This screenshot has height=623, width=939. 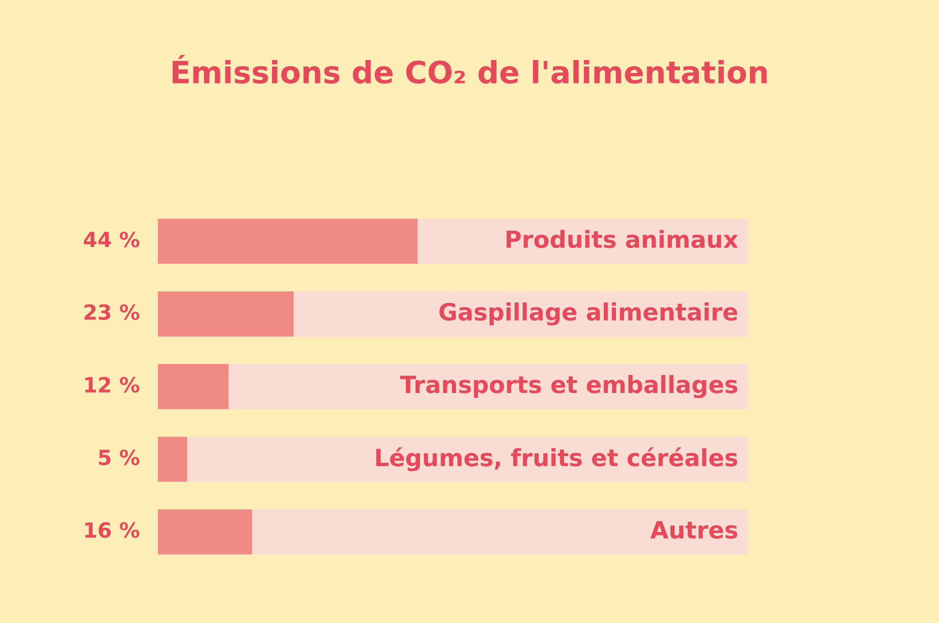 What do you see at coordinates (112, 240) in the screenshot?
I see `data-label: 44 %` at bounding box center [112, 240].